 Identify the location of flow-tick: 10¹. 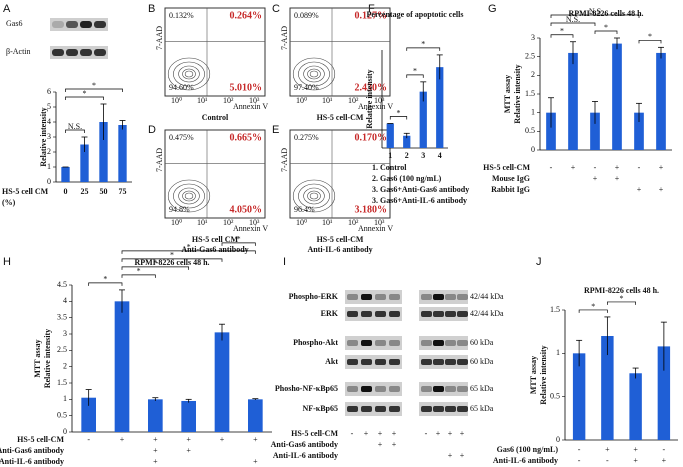
(202, 100).